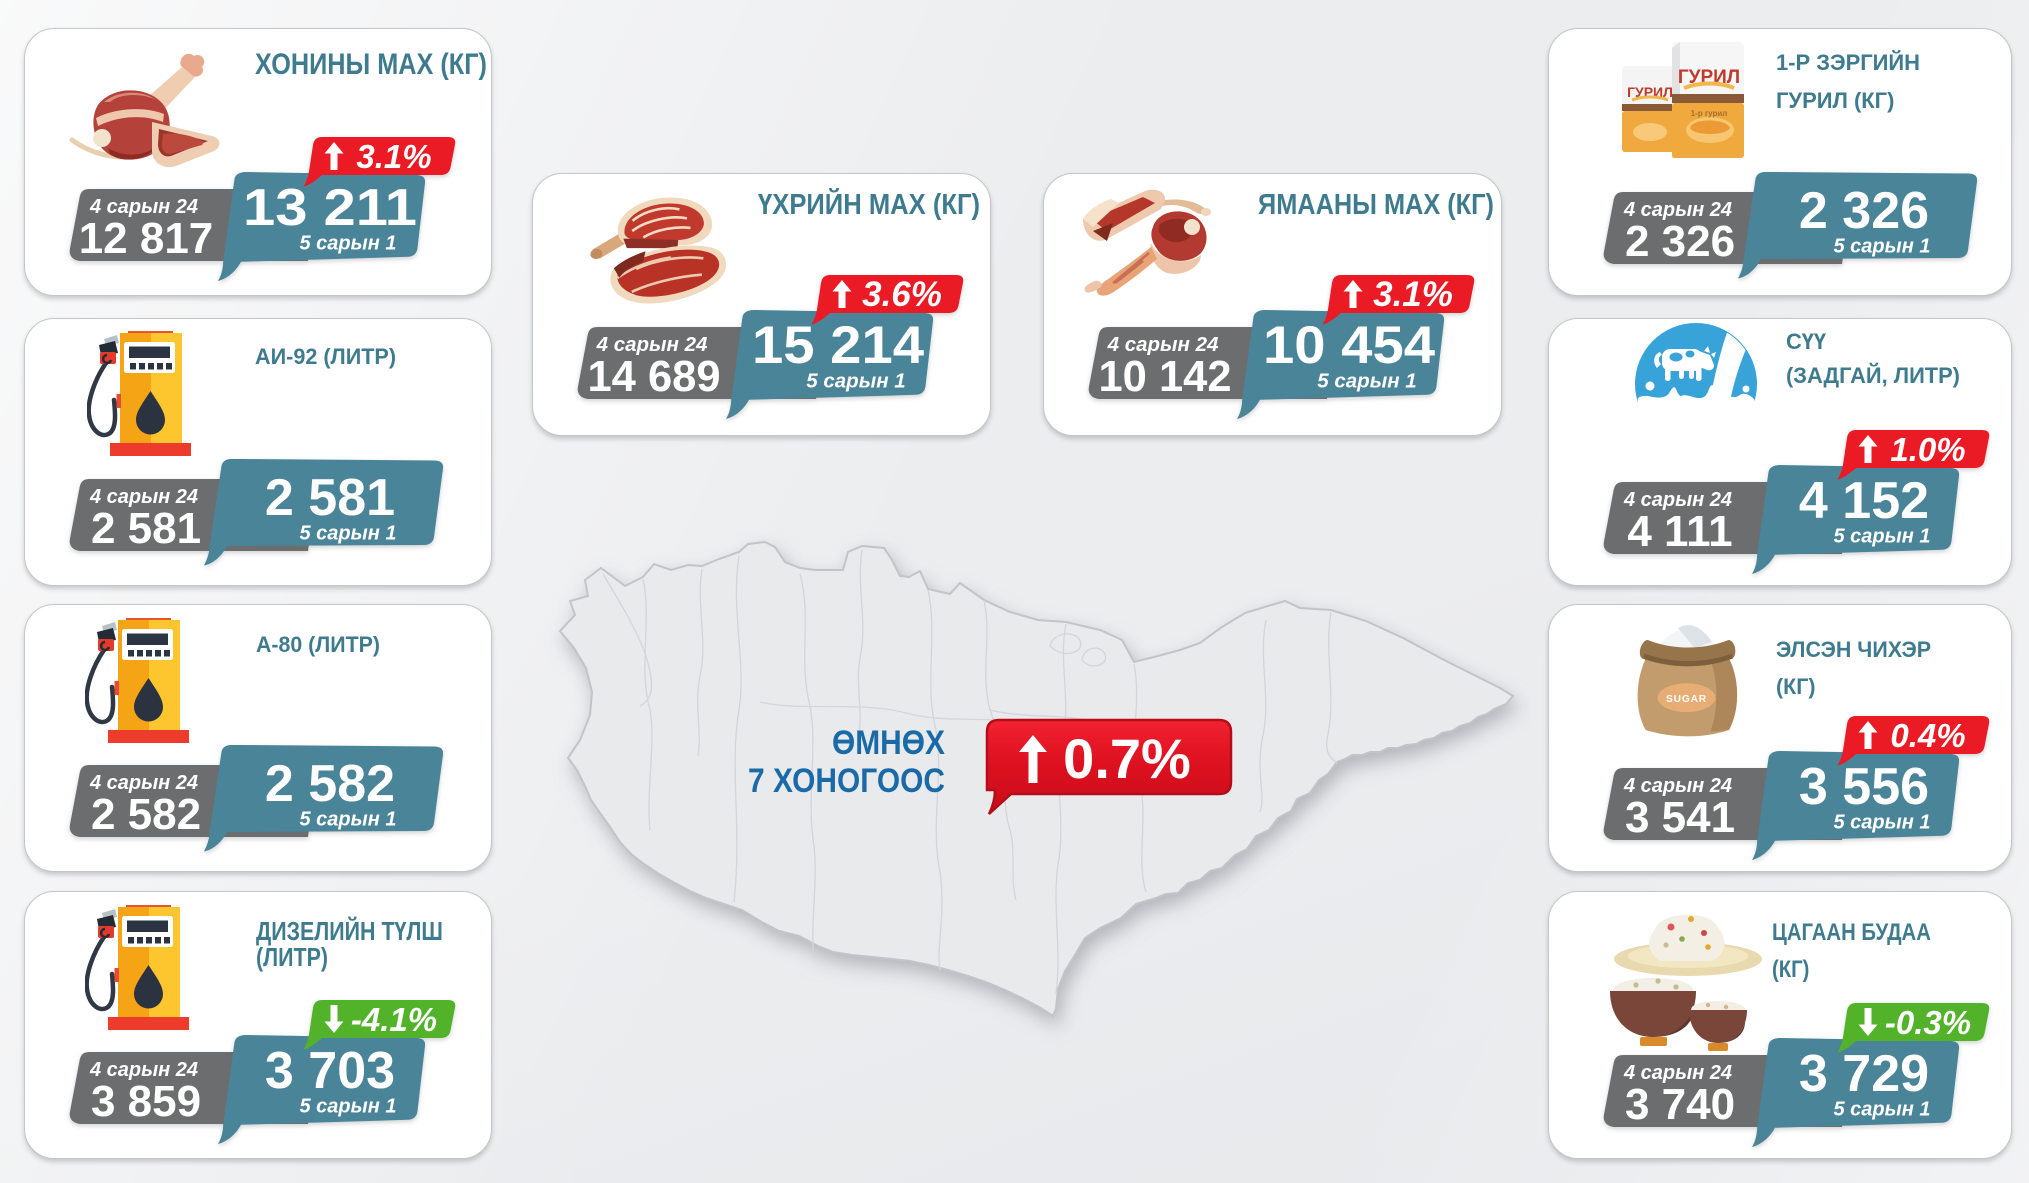  I want to click on svg-text: SUGAR, so click(1686, 699).